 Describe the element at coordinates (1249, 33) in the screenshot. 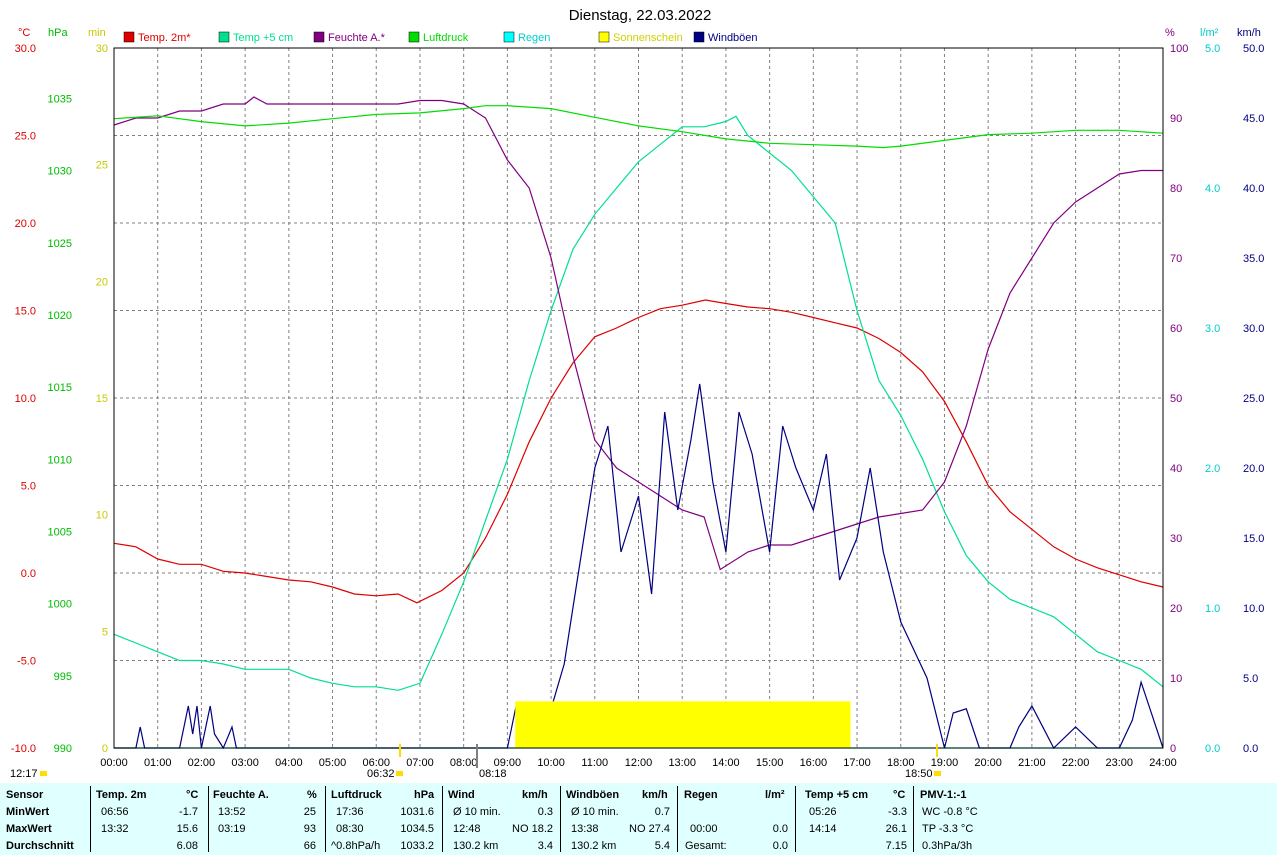

I see `unit-wind: km/h` at that location.